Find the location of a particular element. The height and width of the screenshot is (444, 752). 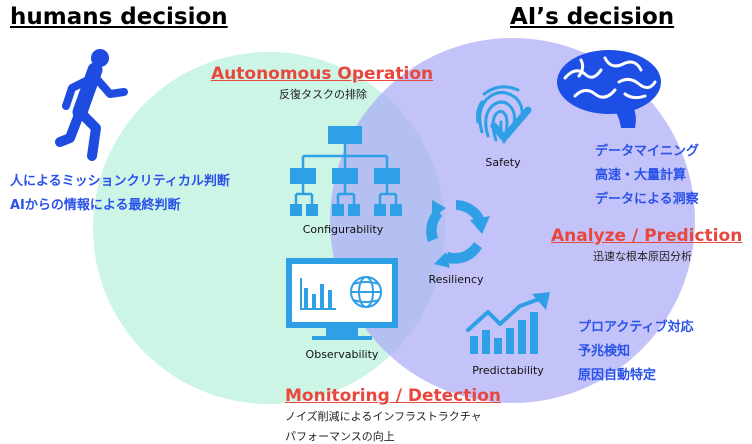

human-items-list: 人によるミッションクリティカル判断 AIからの情報による最終判断 is located at coordinates (120, 194).